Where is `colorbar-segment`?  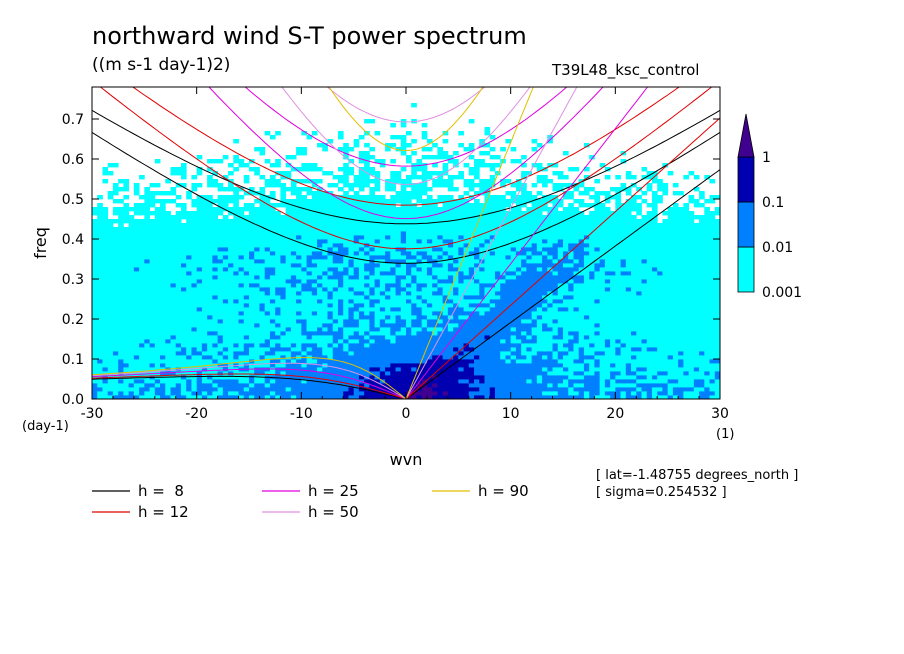
colorbar-segment is located at coordinates (746, 224).